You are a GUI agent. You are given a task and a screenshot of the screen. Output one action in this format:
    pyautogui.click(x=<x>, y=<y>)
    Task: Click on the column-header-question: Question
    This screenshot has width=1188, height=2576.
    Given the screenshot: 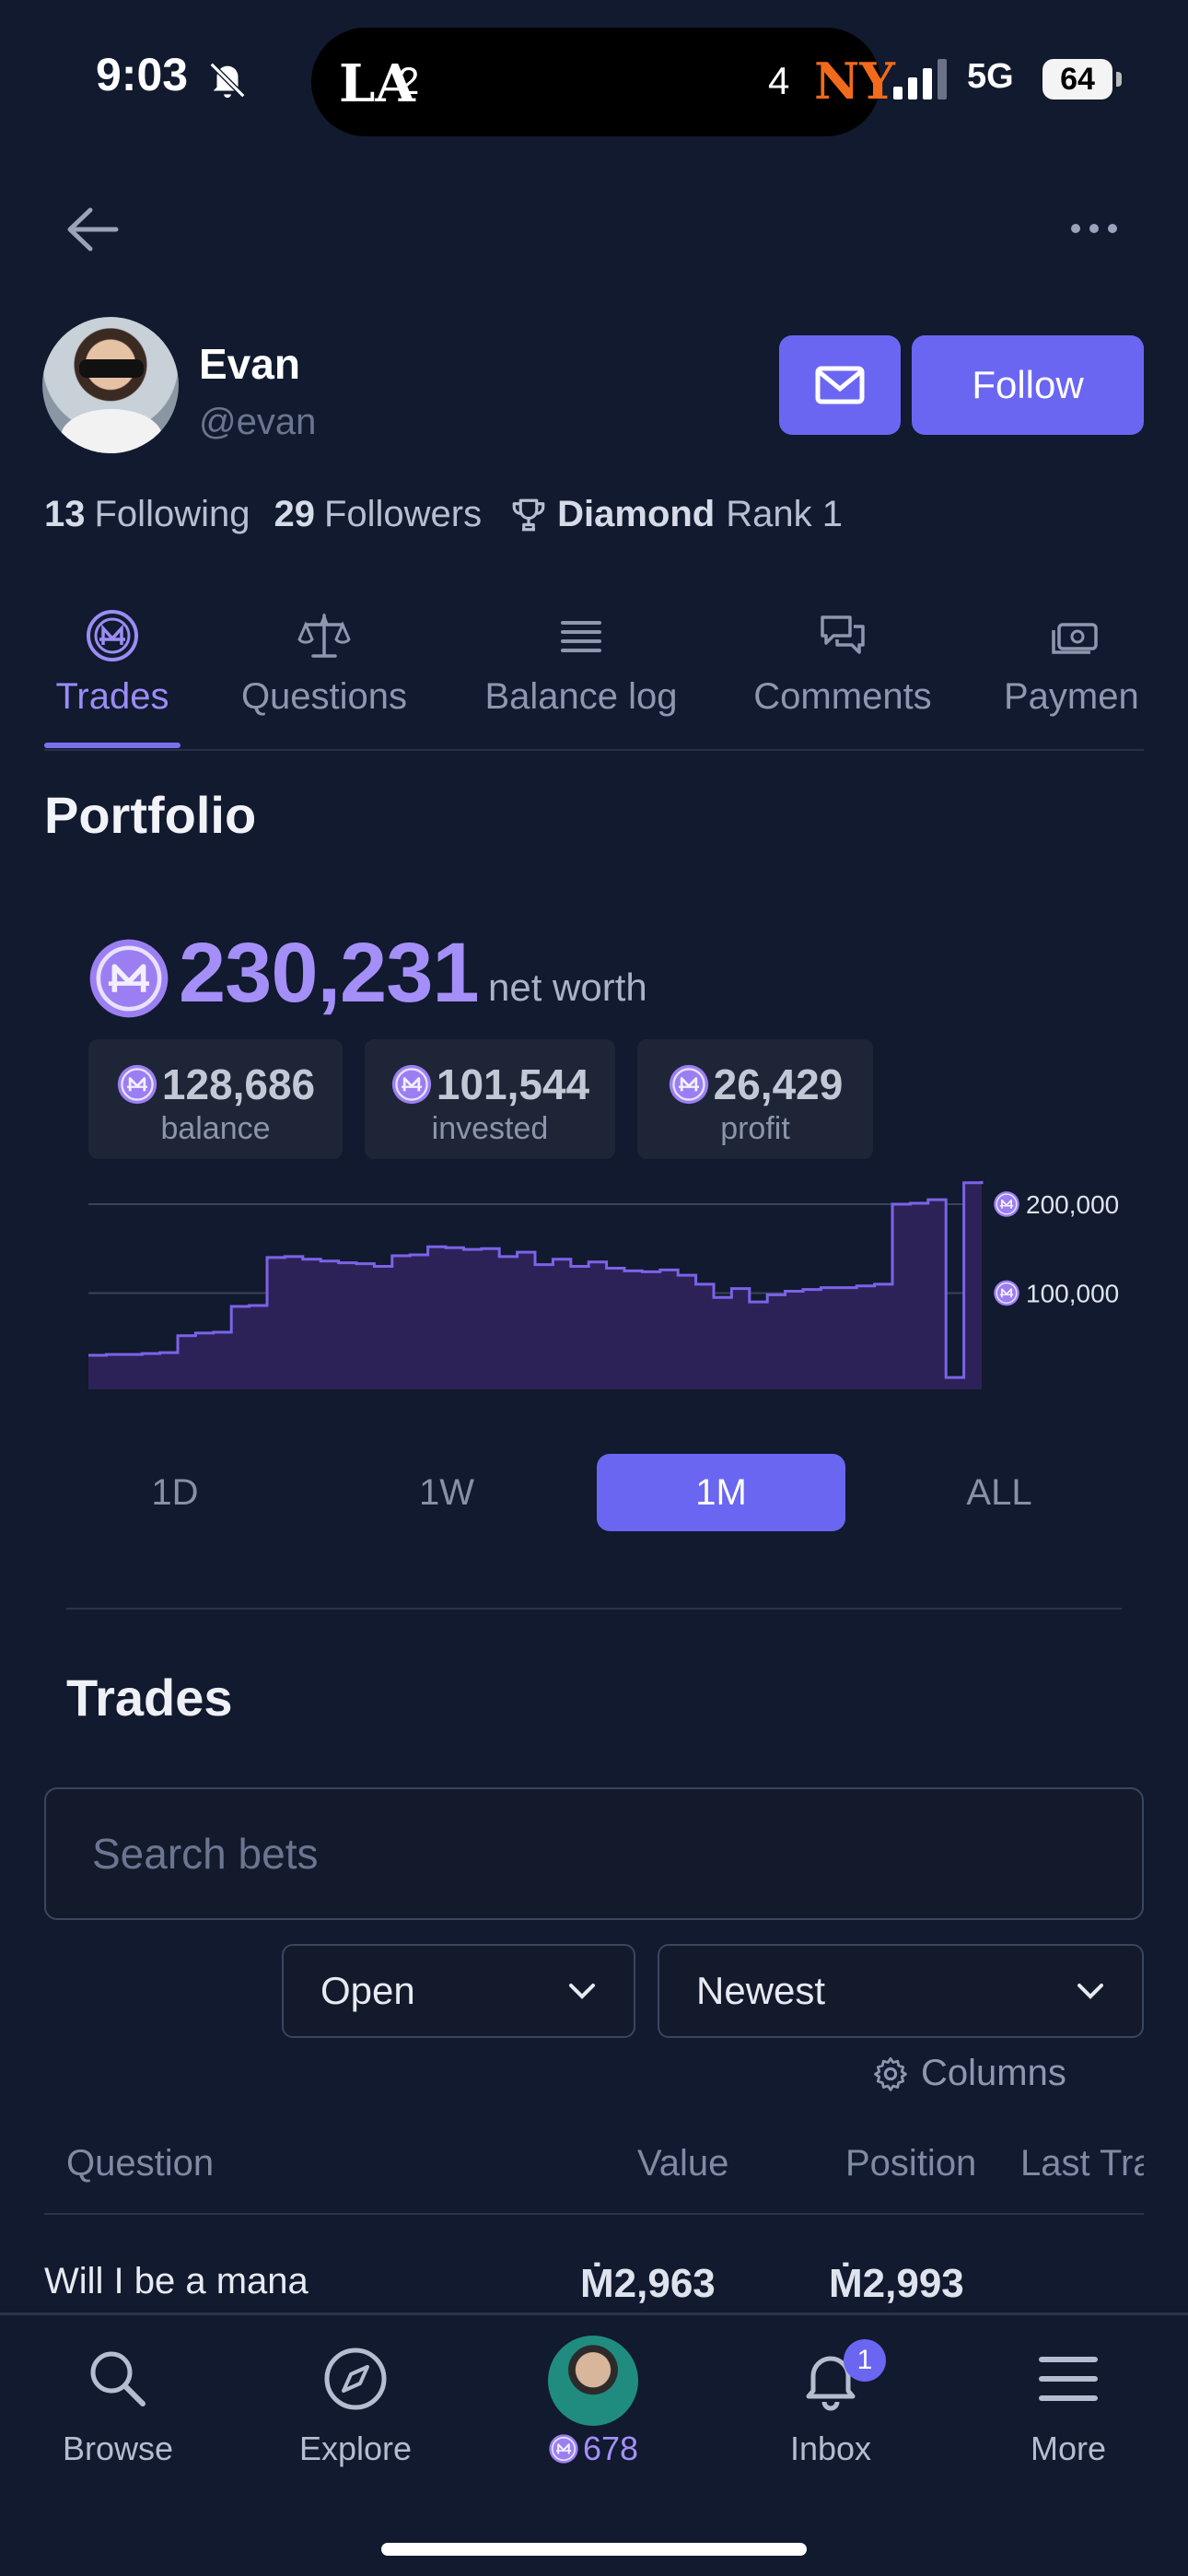 What is the action you would take?
    pyautogui.click(x=140, y=2163)
    